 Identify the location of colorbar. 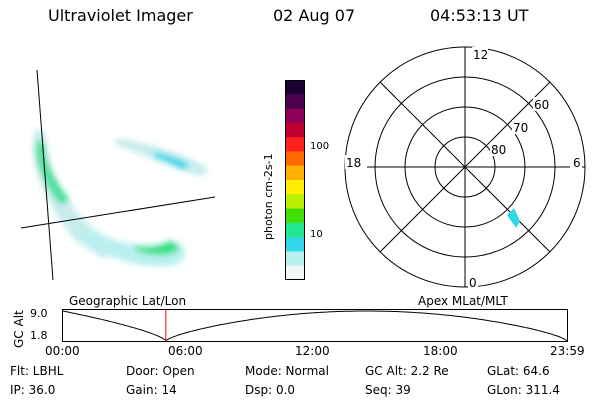
(295, 180).